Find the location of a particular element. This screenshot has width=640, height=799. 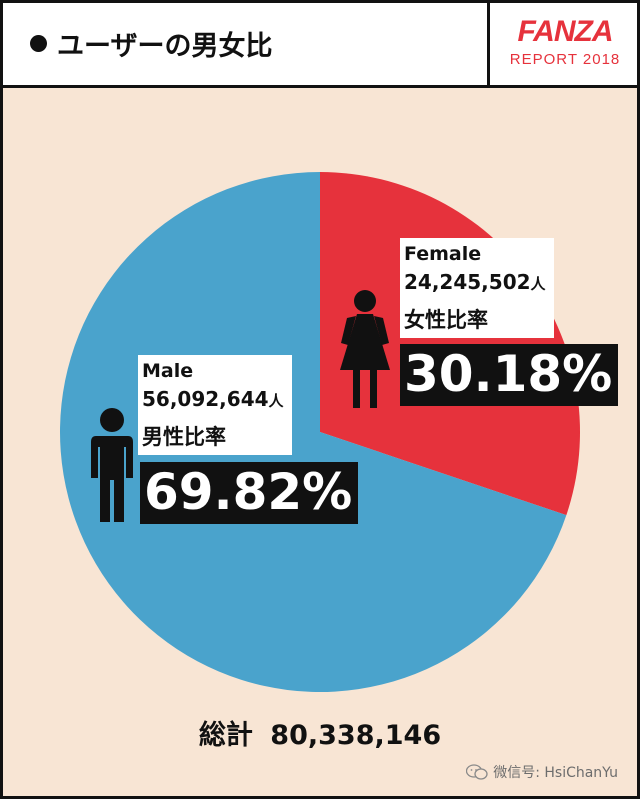

male-label-box: Male 56,092,644人 男性比率 is located at coordinates (215, 405).